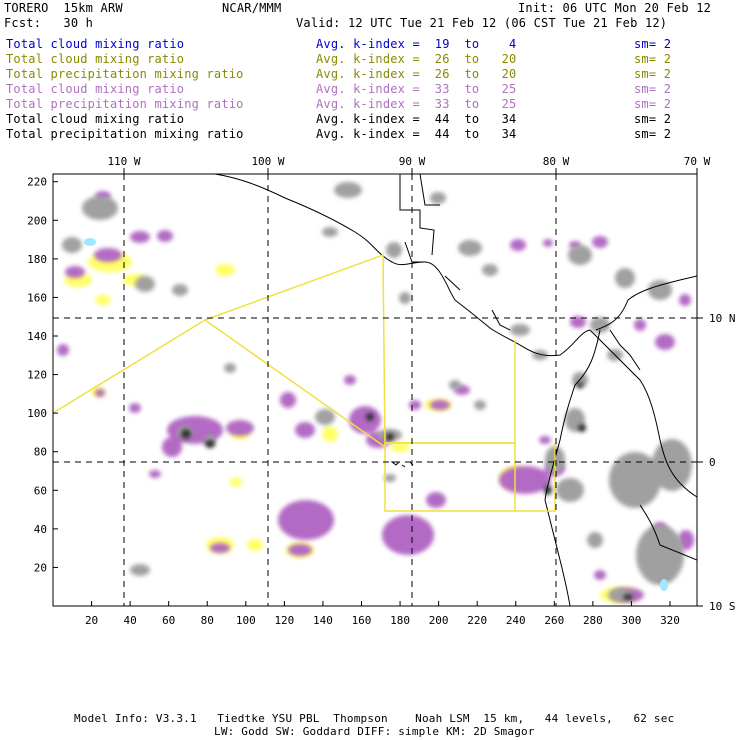 This screenshot has width=740, height=740. What do you see at coordinates (40, 452) in the screenshot?
I see `y-tick-label: 80` at bounding box center [40, 452].